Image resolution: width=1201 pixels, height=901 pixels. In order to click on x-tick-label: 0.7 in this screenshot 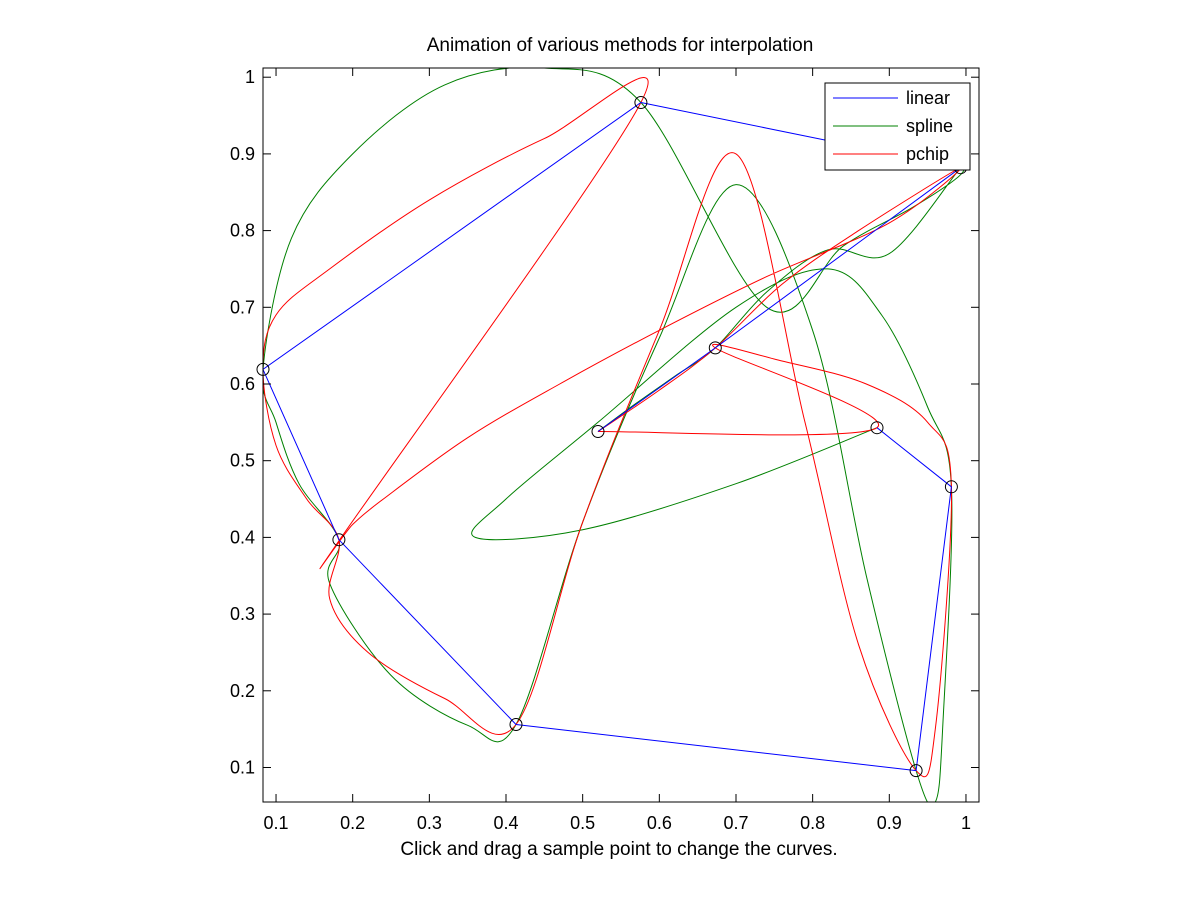, I will do `click(735, 823)`.